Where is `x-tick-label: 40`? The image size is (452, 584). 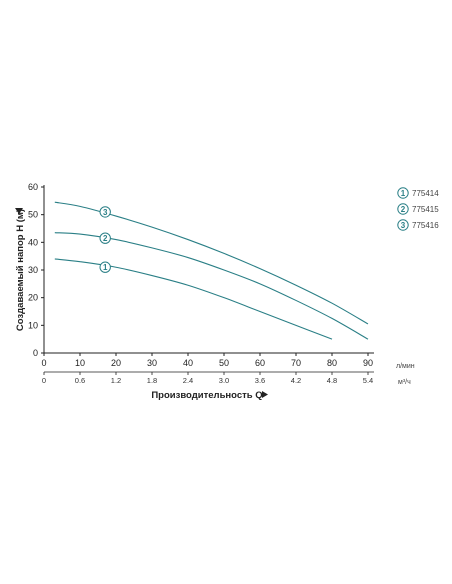
x-tick-label: 40 is located at coordinates (188, 363).